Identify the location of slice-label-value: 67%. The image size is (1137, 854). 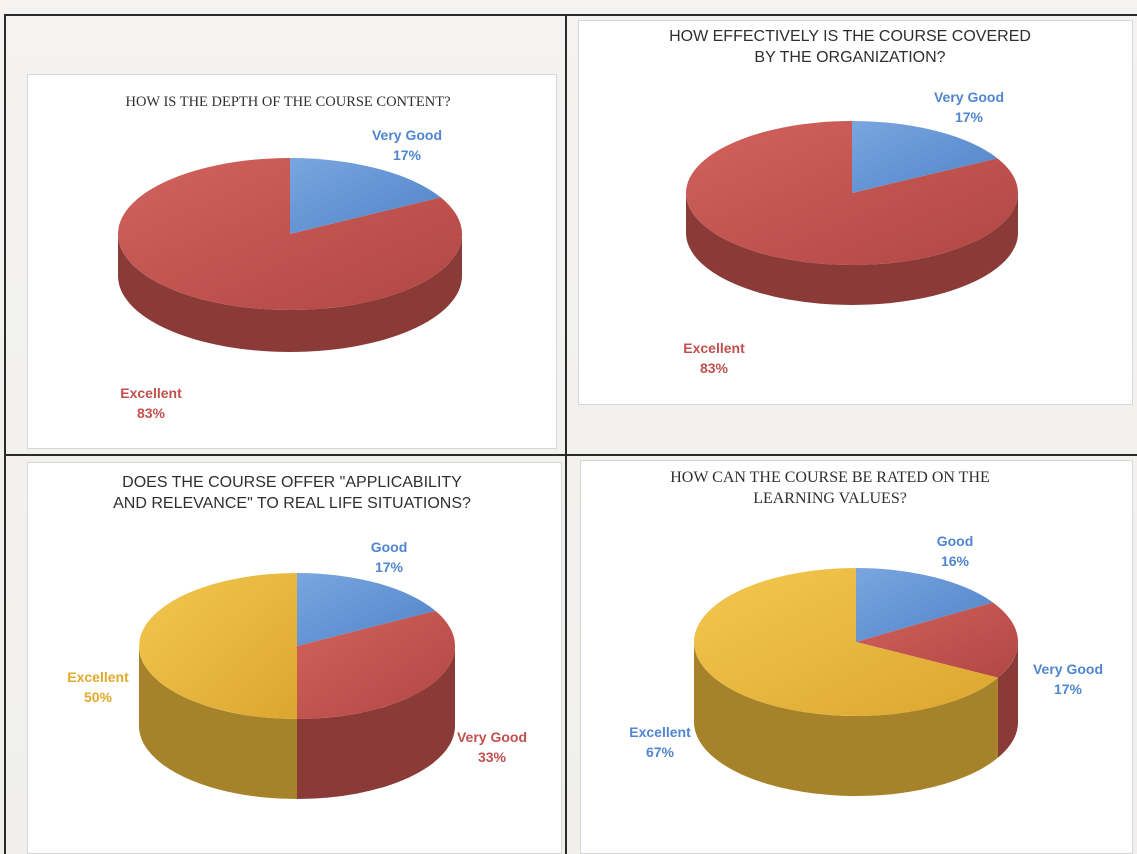
(660, 752).